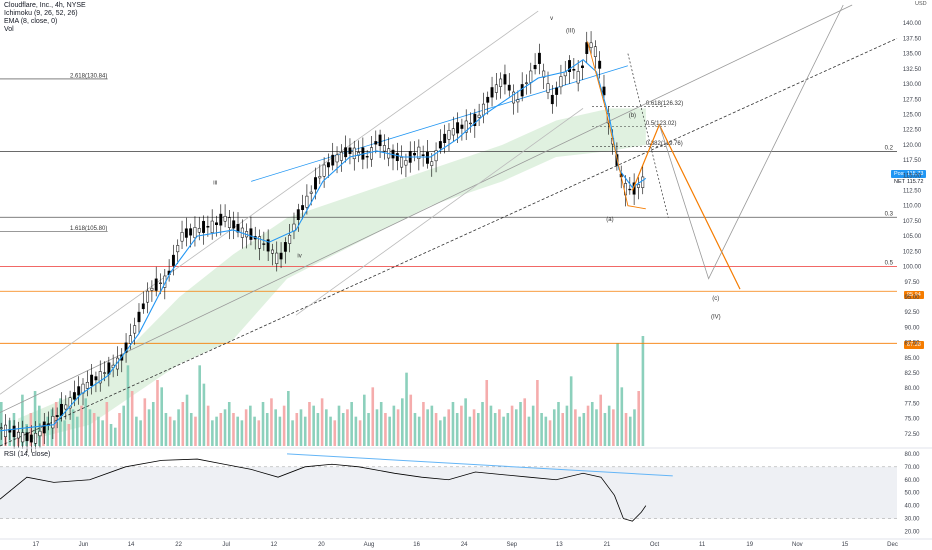  Describe the element at coordinates (45, 5) in the screenshot. I see `legend-symbol: Cloudflare, Inc., 4h, NYSE` at that location.